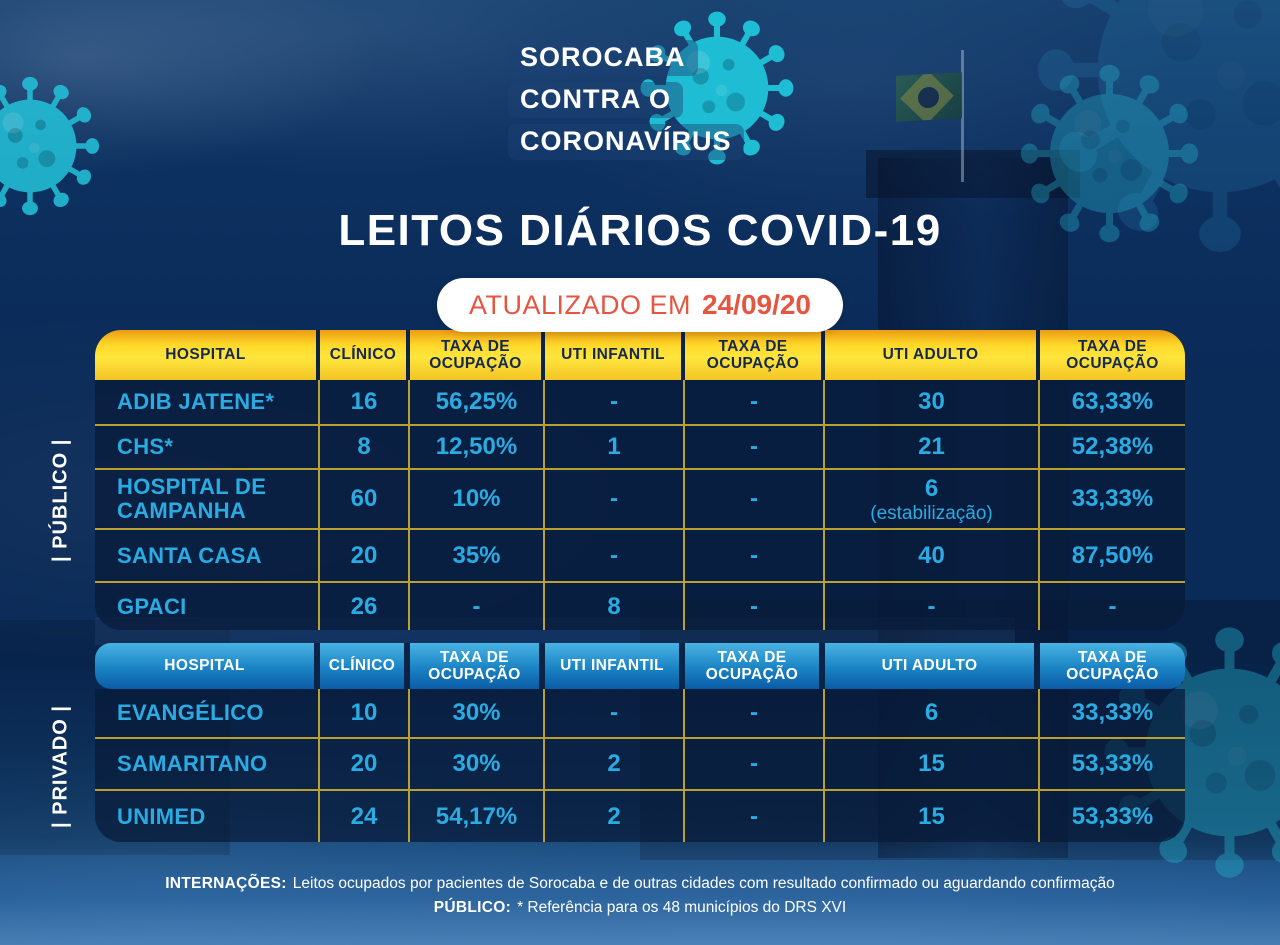 This screenshot has height=945, width=1280. I want to click on clinico-cell: 10, so click(365, 713).